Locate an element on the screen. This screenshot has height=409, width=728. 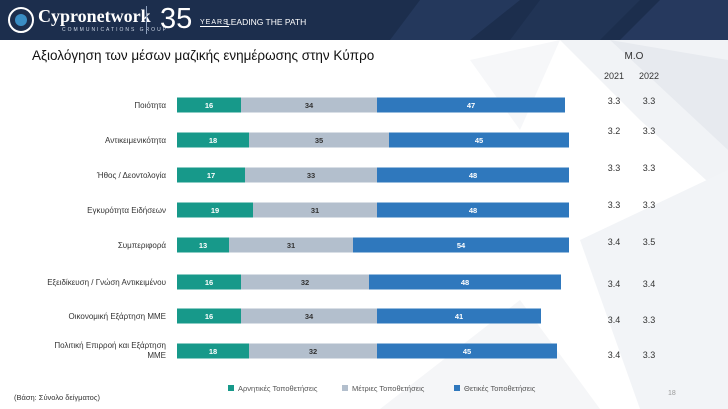
category-label: Εγκυρότητα Ειδήσεων is located at coordinates (126, 210).